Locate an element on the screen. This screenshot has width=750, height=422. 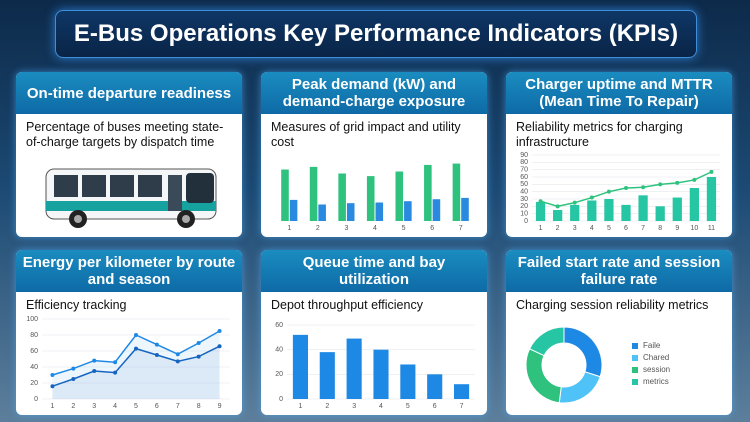
y-tick-label: 50 is located at coordinates (524, 184).